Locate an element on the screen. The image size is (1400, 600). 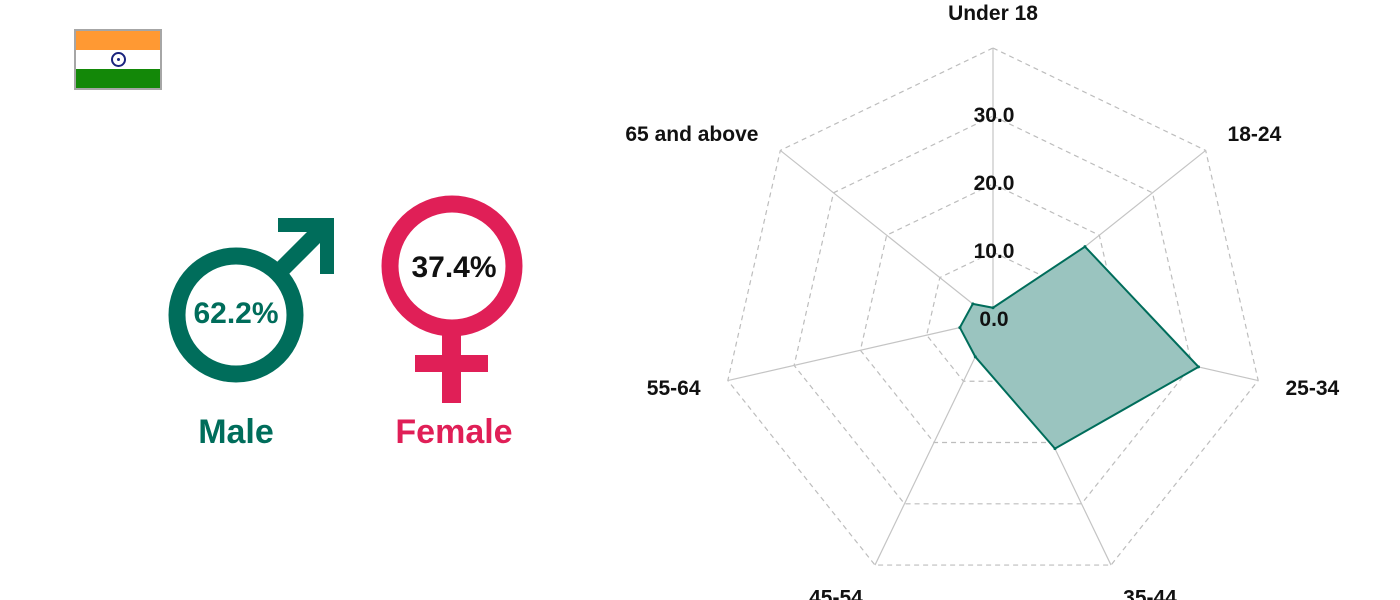
radar-category-label: 45-54 is located at coordinates (836, 593).